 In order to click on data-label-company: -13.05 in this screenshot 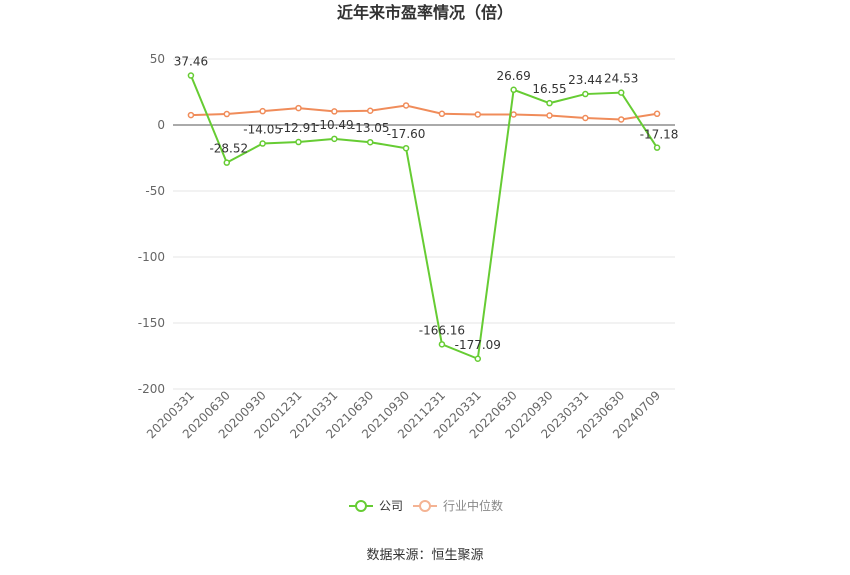, I will do `click(370, 128)`.